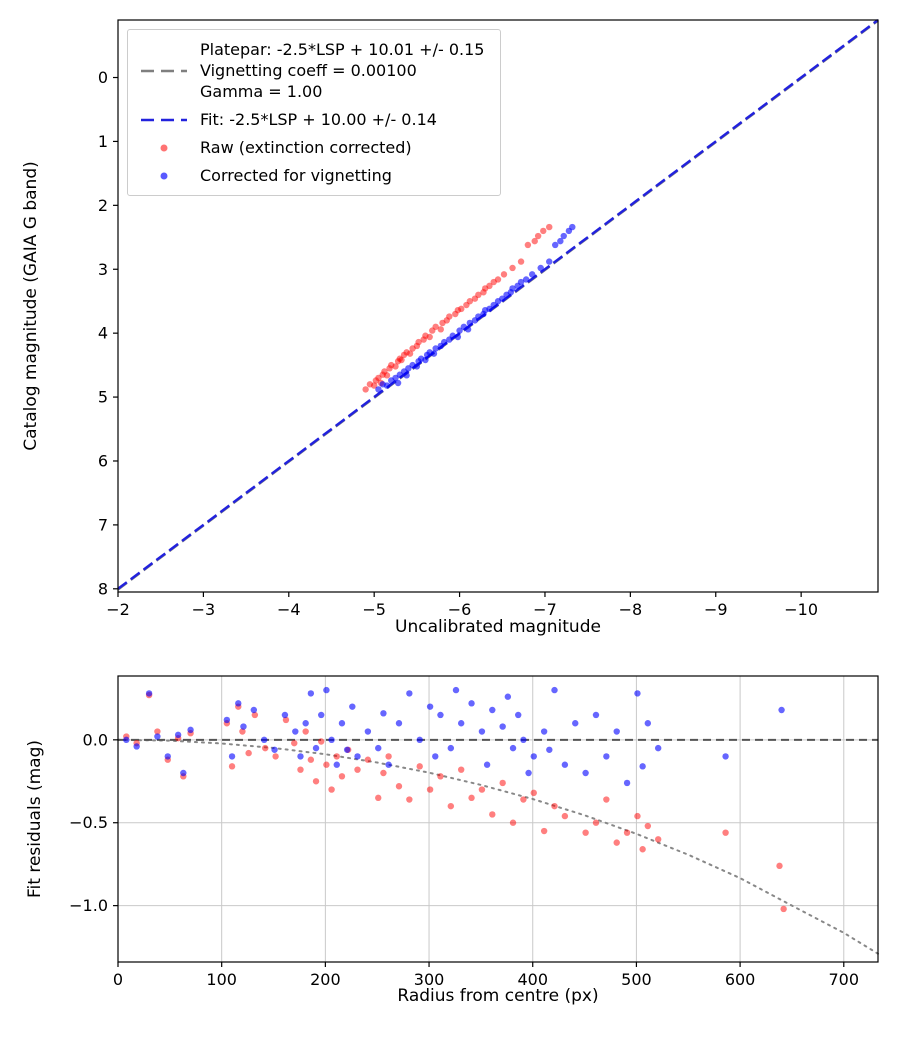 This screenshot has height=1050, width=900. What do you see at coordinates (342, 49) in the screenshot?
I see `legend-platepar-line1: Platepar: -2.5*LSP + 10.01 +/- 0.15` at bounding box center [342, 49].